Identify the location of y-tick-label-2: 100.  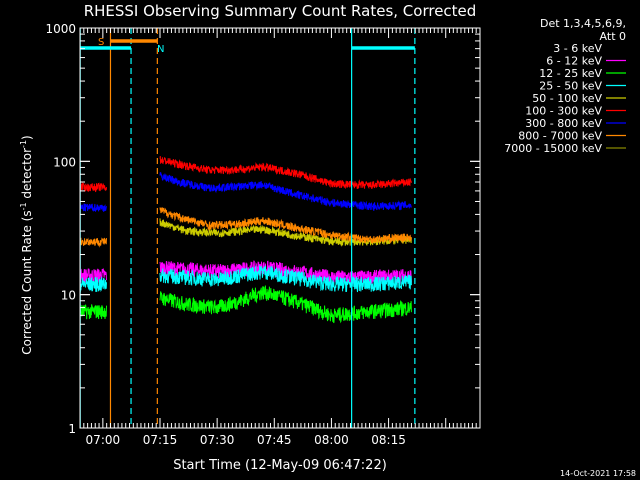
(64, 162).